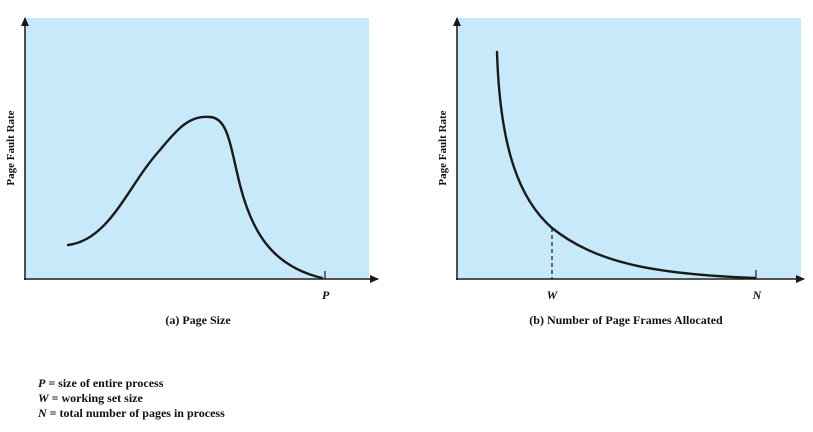  I want to click on panel-a-caption: (a) Page Size, so click(198, 320).